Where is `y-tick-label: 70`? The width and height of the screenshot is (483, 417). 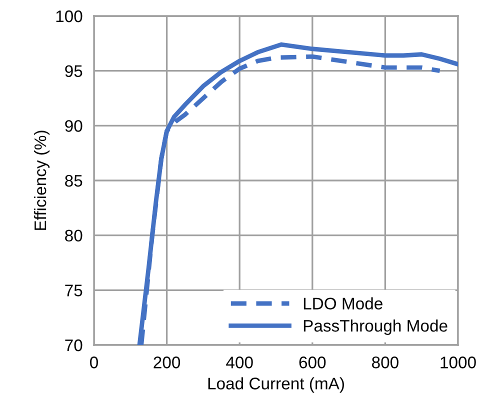
y-tick-label: 70 is located at coordinates (73, 345).